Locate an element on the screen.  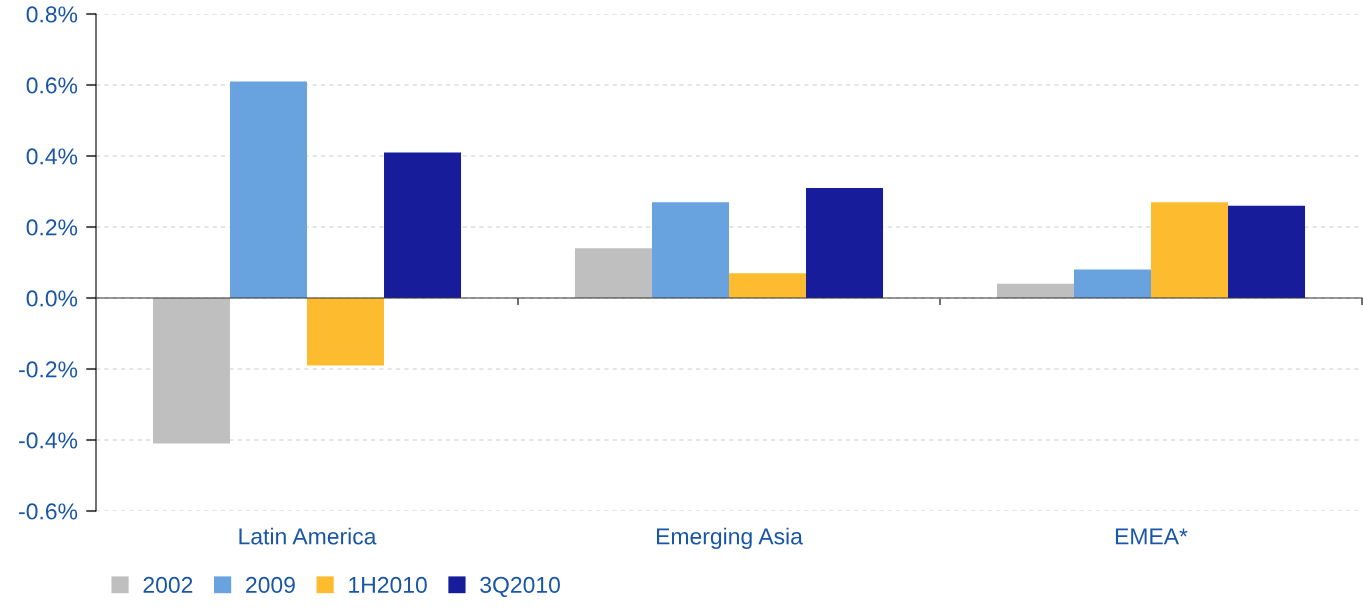
y-tick-label: -0.2% is located at coordinates (48, 369).